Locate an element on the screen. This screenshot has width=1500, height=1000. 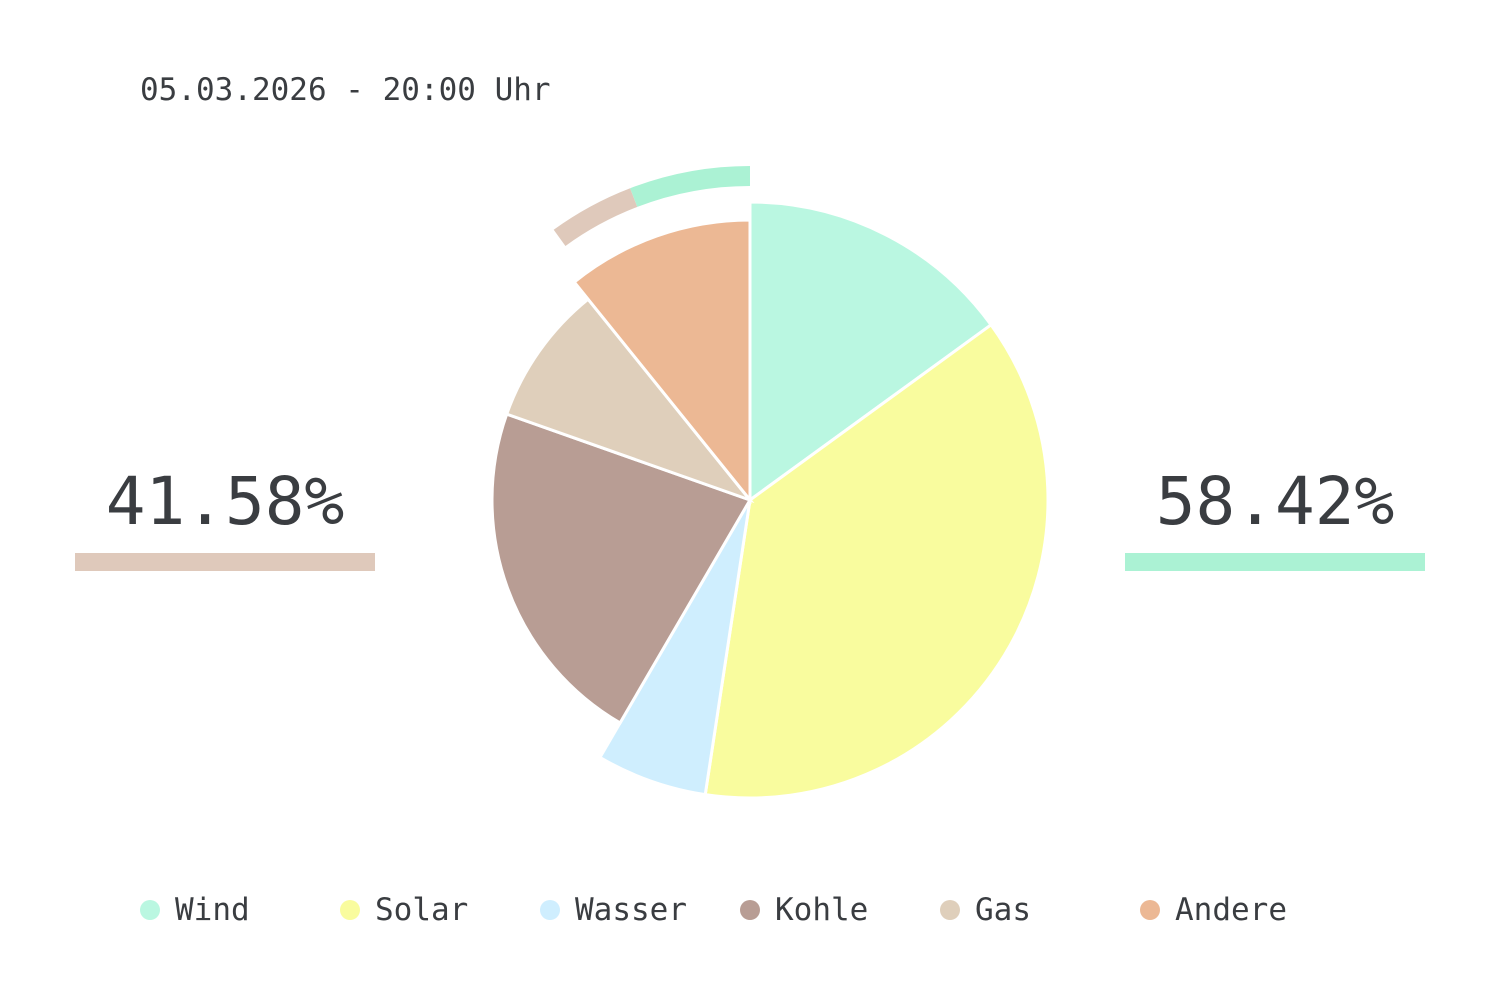
pie-slice-kohle is located at coordinates (621, 568).